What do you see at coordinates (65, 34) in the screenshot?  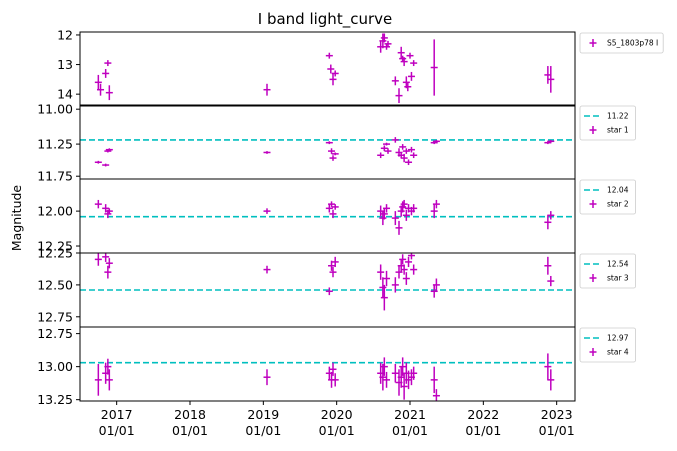 I see `y-tick-label: 12` at bounding box center [65, 34].